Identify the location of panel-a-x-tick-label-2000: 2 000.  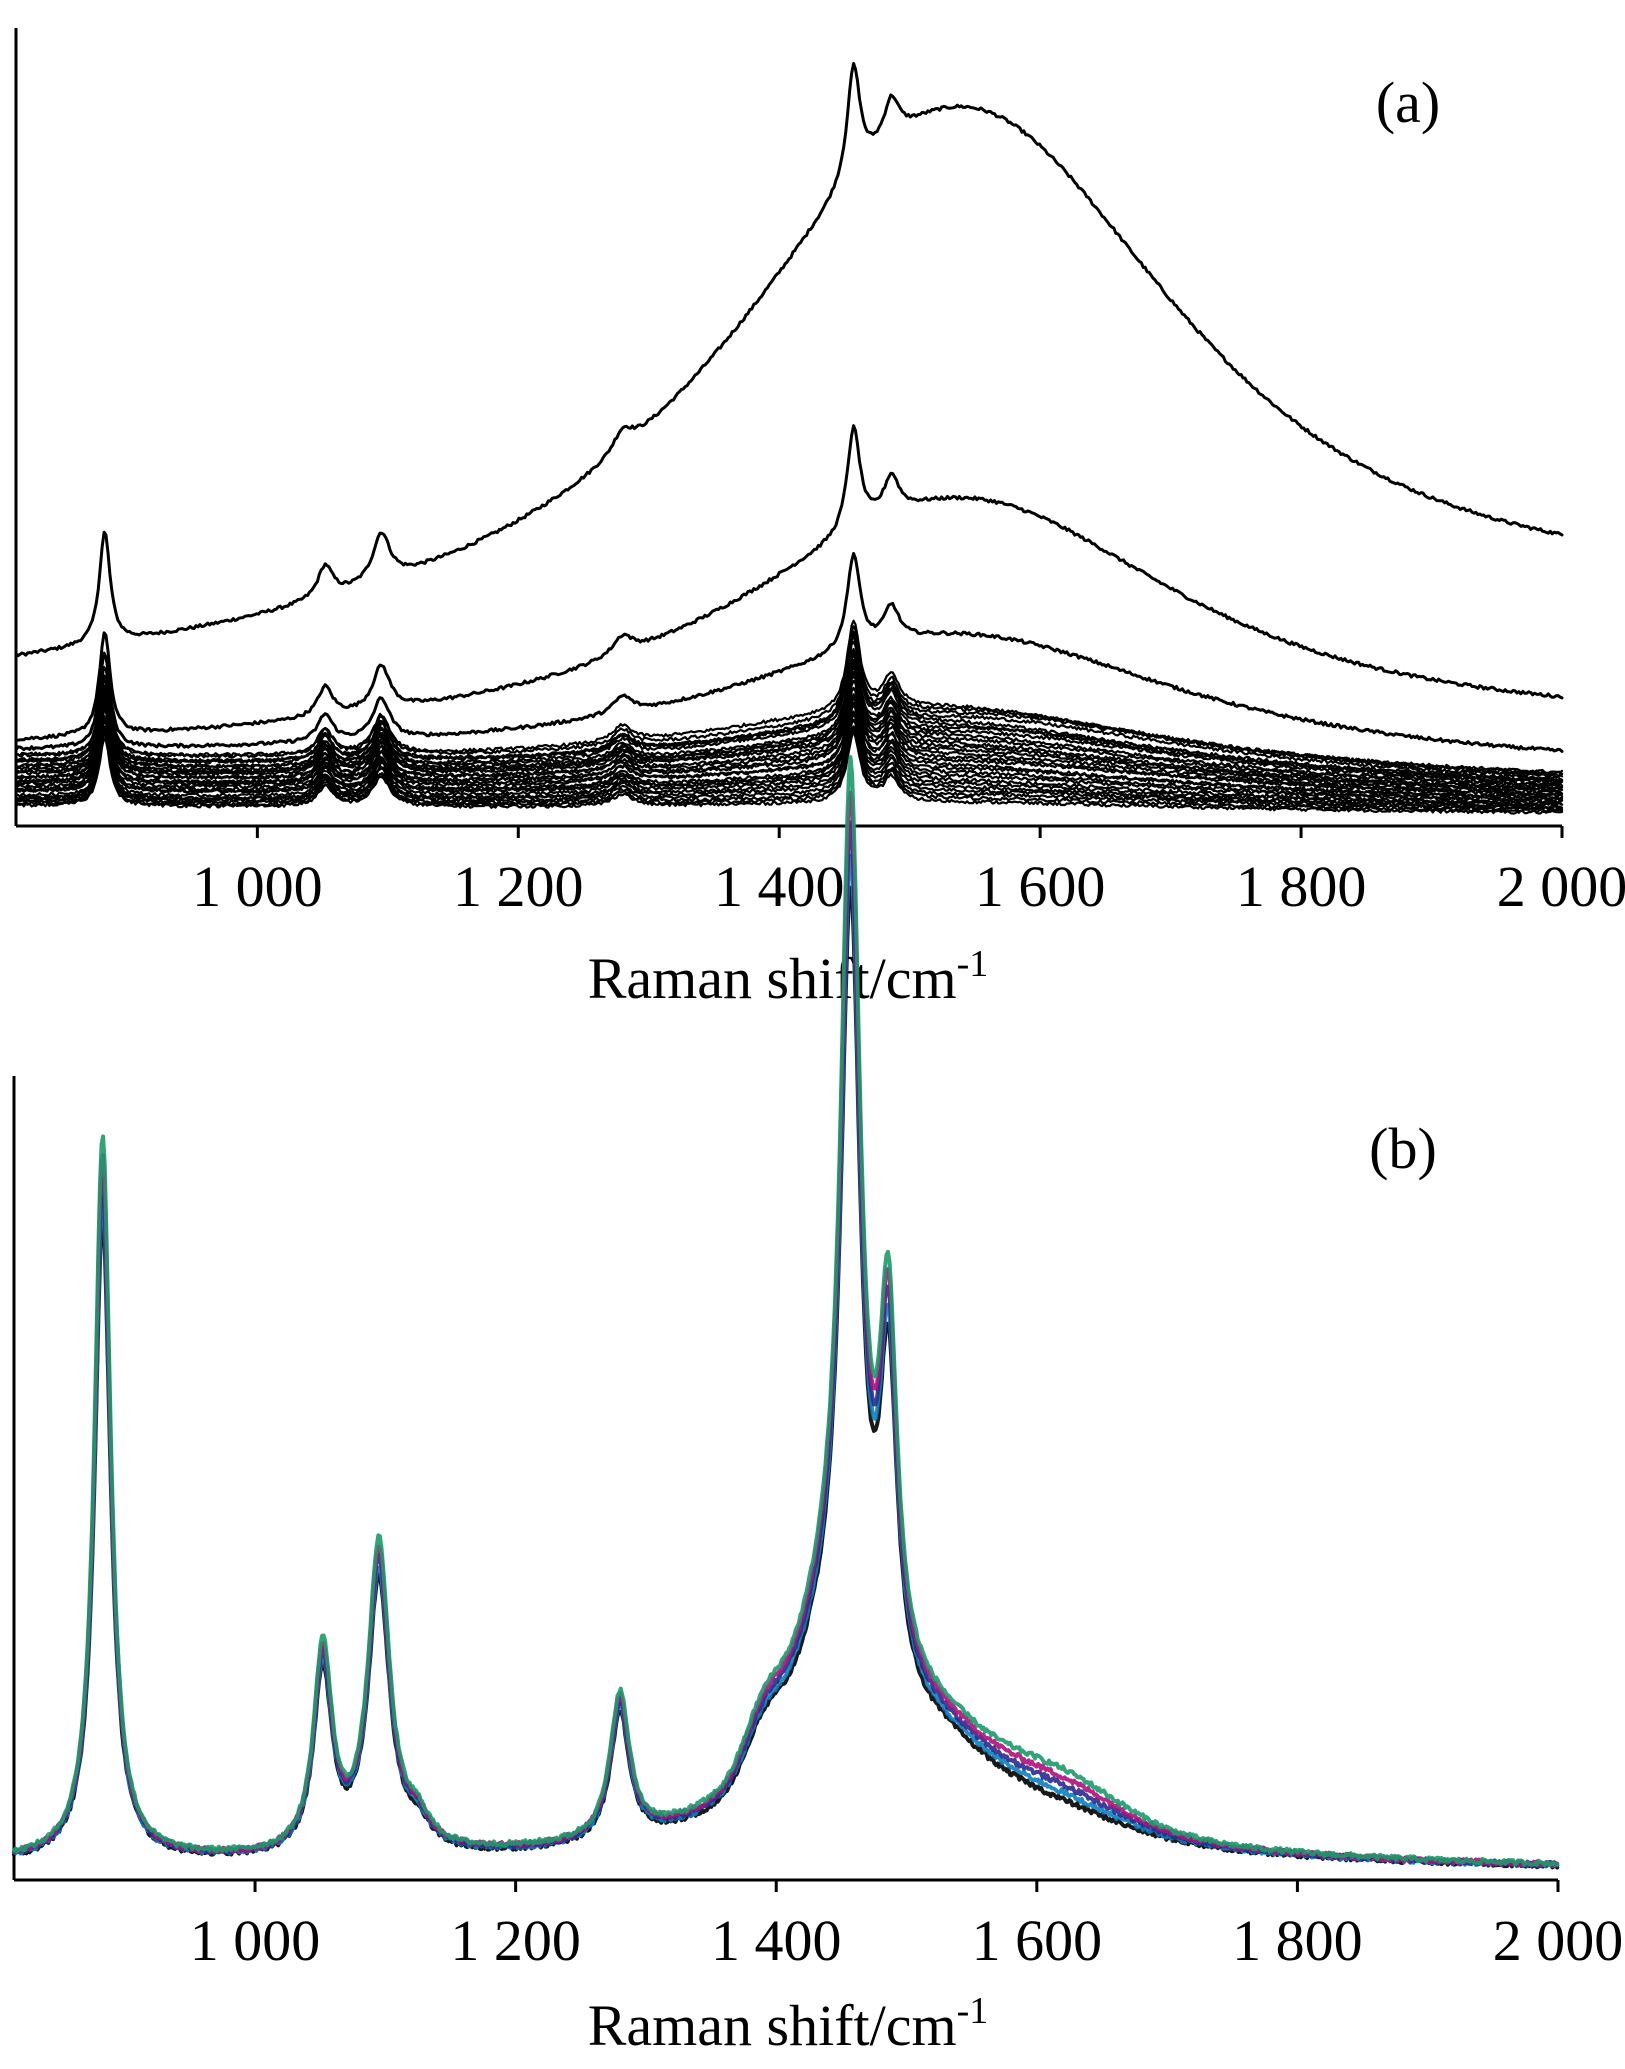
(1561, 886).